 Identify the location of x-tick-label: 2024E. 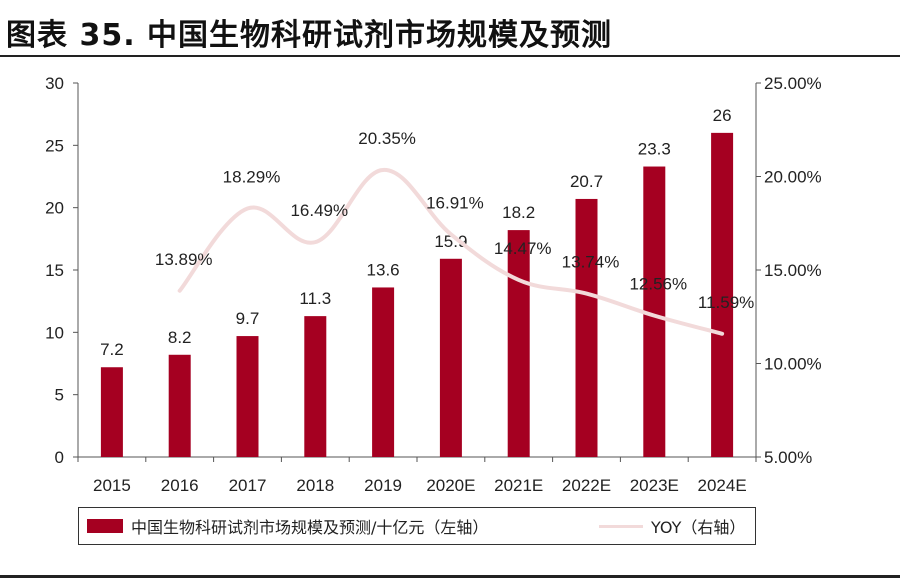
(722, 485).